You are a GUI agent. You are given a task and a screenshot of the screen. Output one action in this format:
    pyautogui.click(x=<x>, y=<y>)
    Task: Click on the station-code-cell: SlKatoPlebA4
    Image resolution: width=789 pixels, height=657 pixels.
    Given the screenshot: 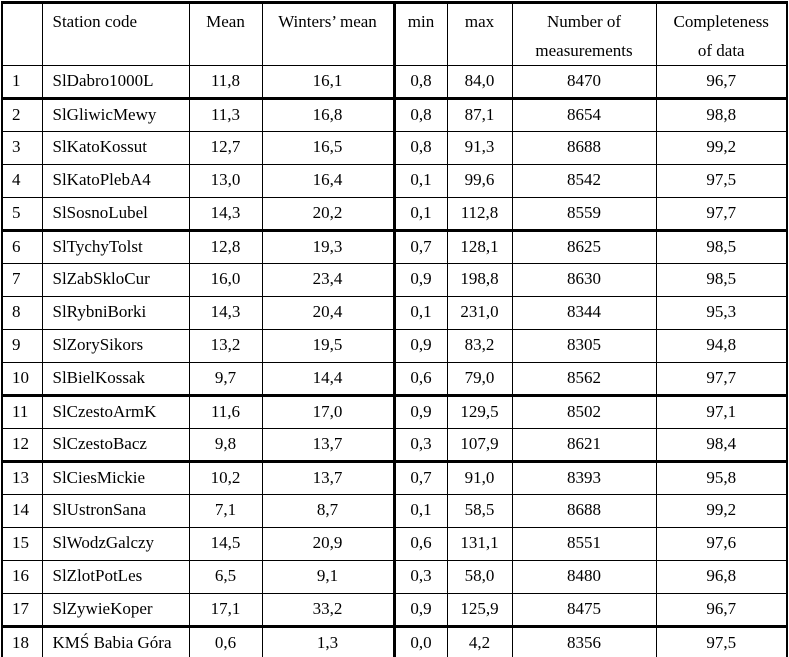 What is the action you would take?
    pyautogui.click(x=115, y=181)
    